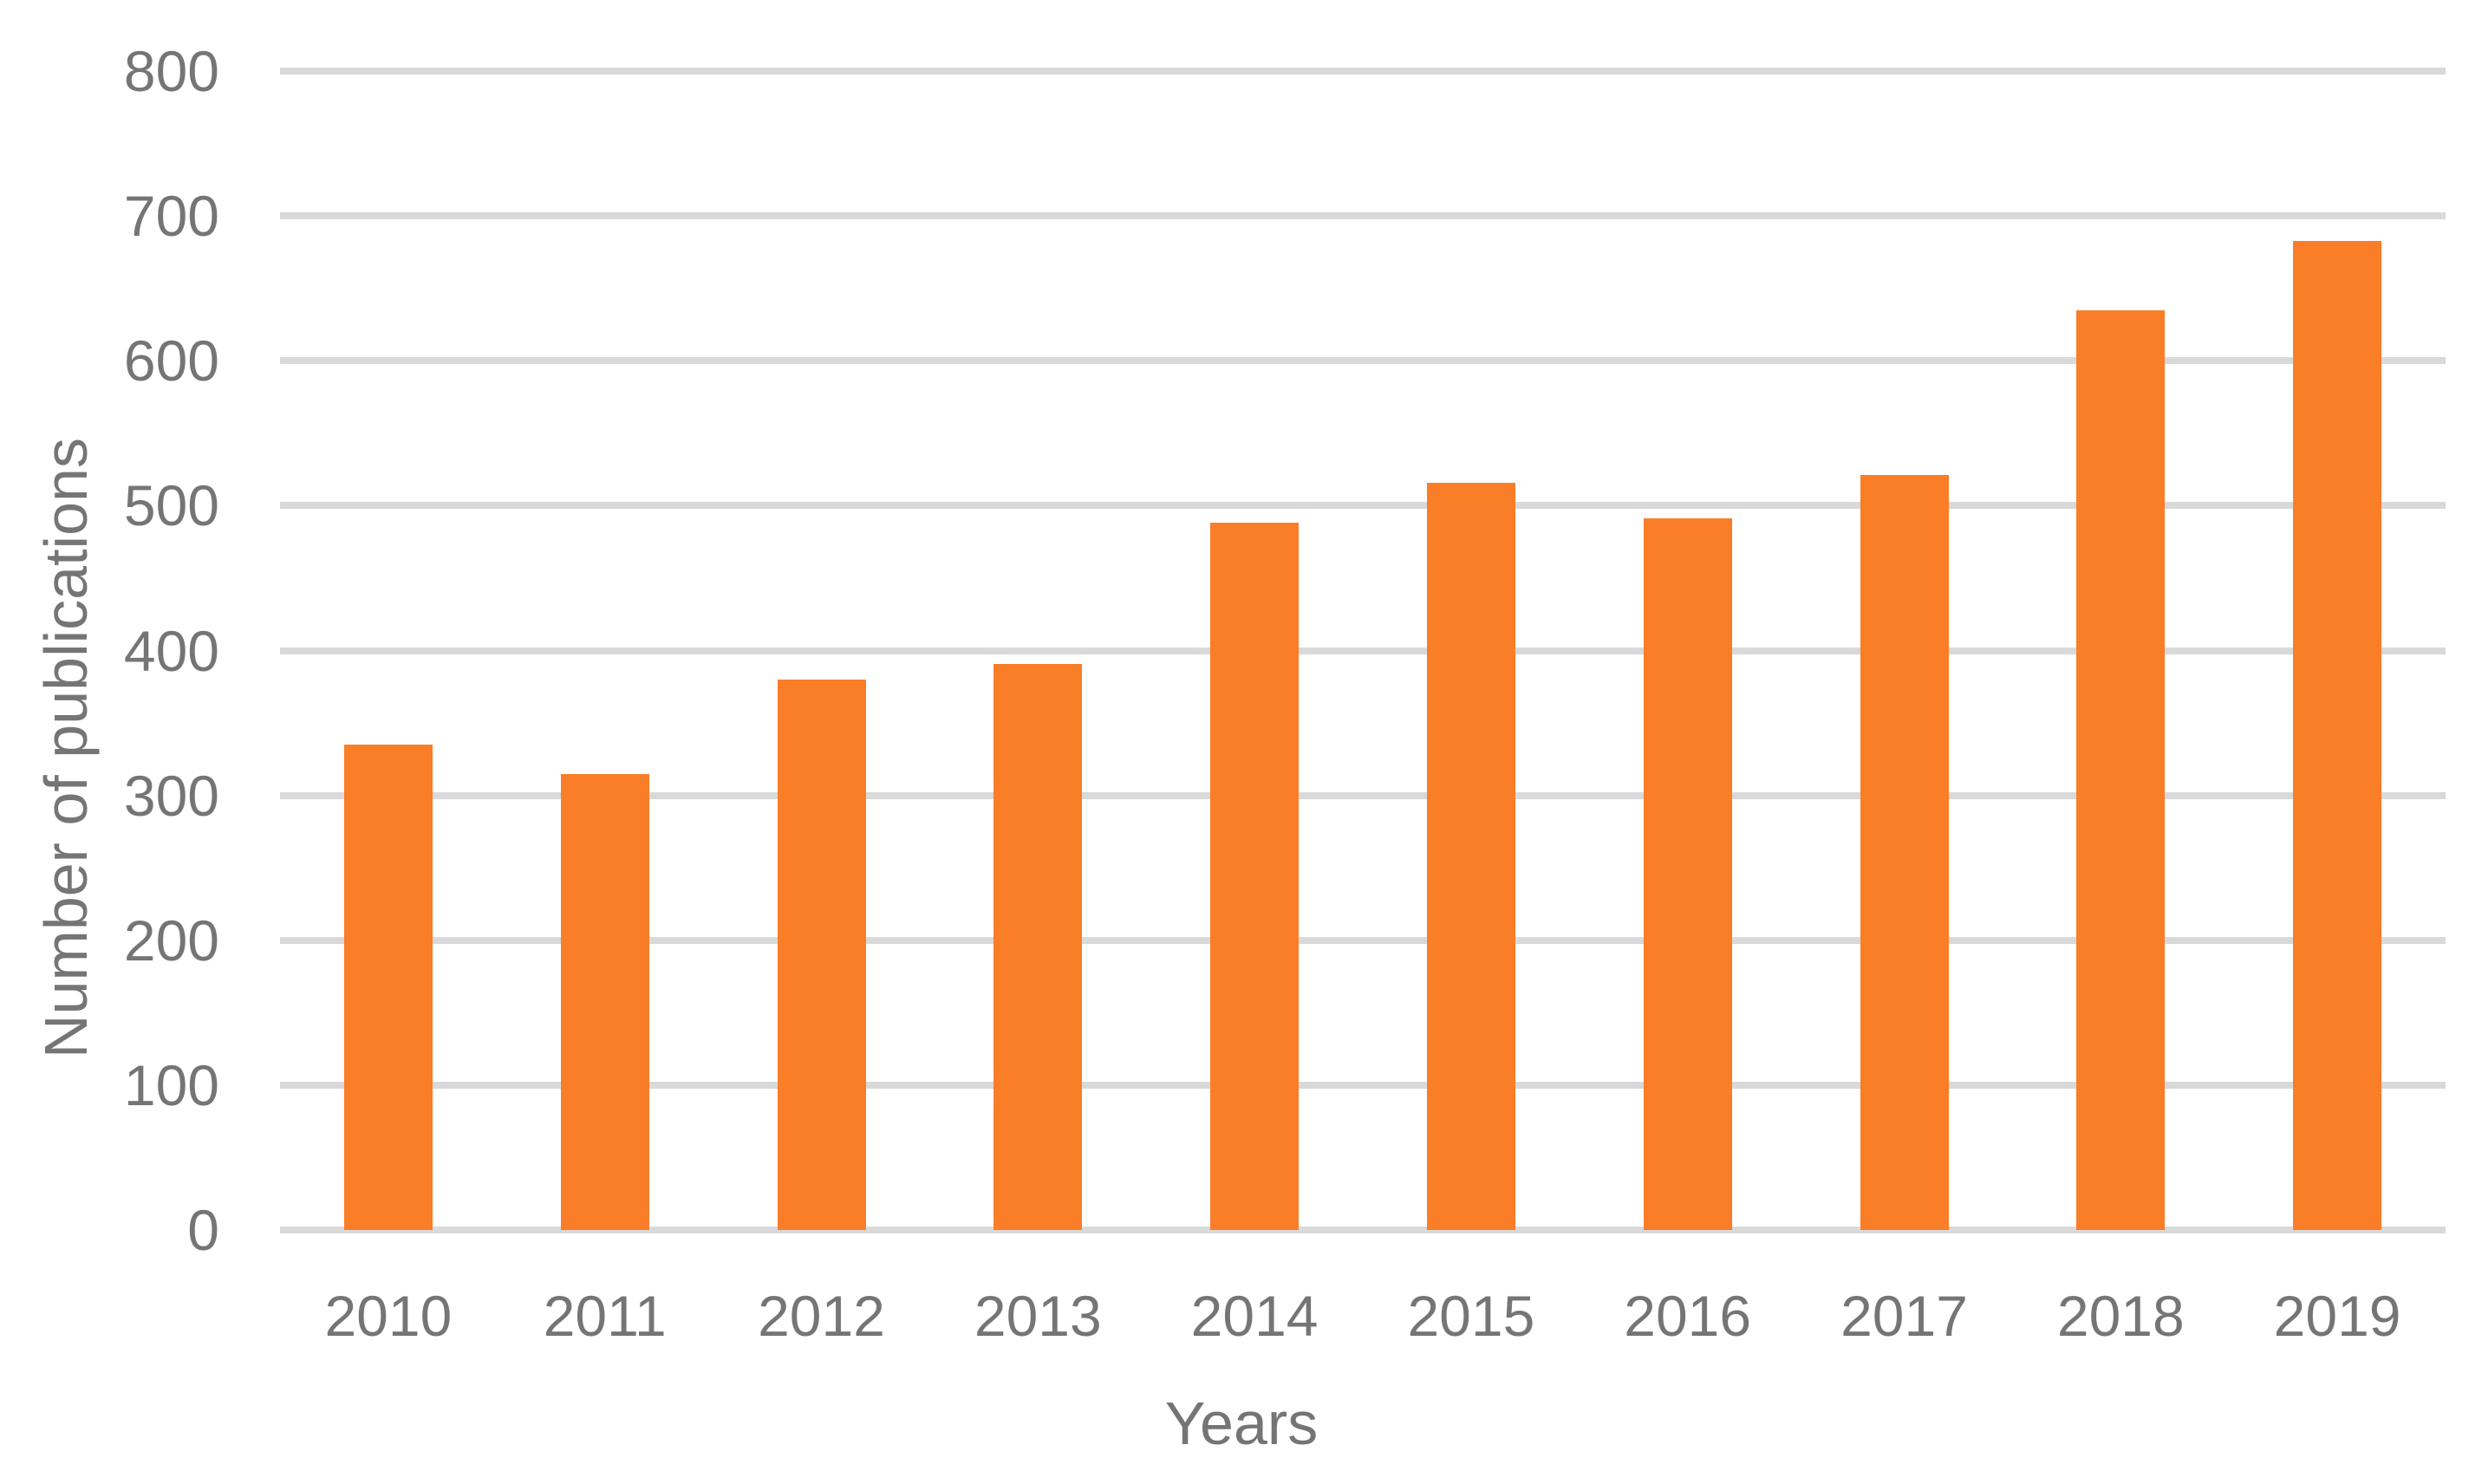 The image size is (2482, 1484). I want to click on bar-2014, so click(1255, 876).